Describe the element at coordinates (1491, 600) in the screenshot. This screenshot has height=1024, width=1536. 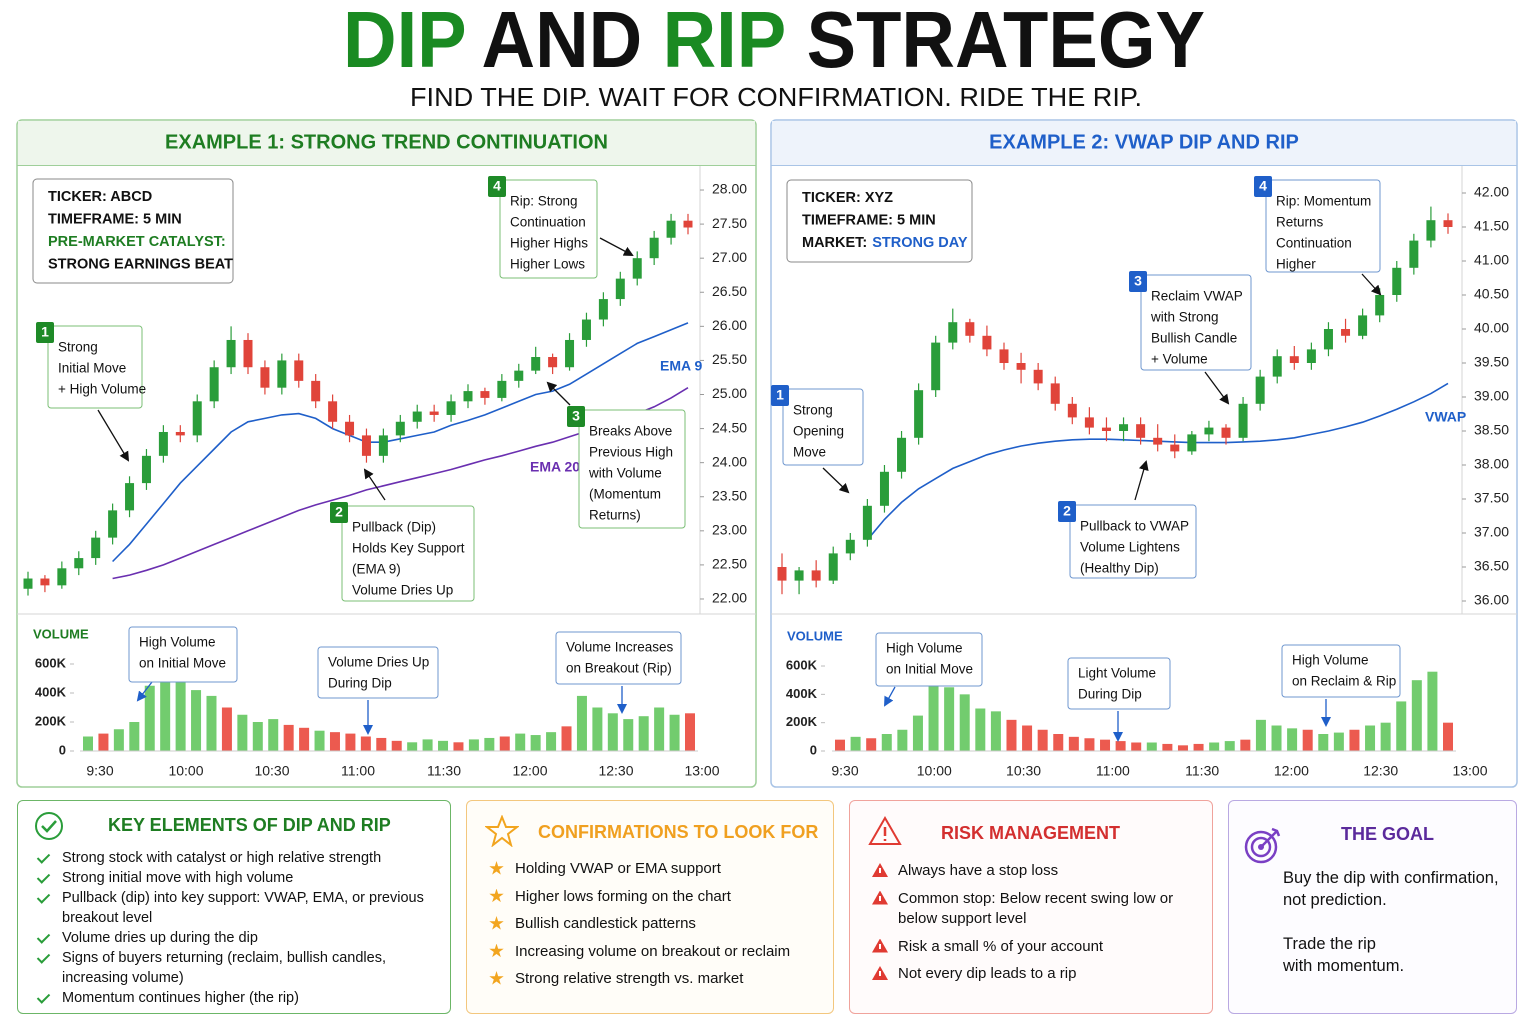
I see `y-tick-label: 36.00` at that location.